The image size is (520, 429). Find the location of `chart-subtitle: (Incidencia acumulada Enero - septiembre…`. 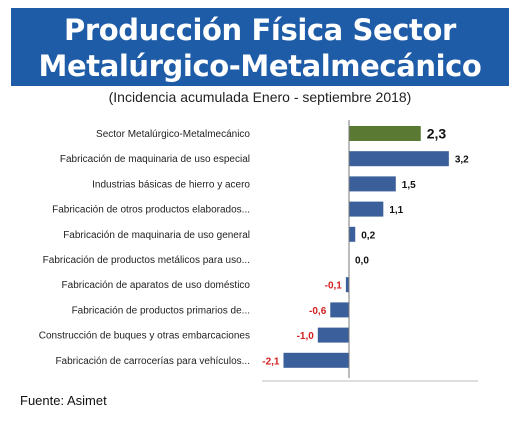

chart-subtitle: (Incidencia acumulada Enero - septiembre… is located at coordinates (260, 97).